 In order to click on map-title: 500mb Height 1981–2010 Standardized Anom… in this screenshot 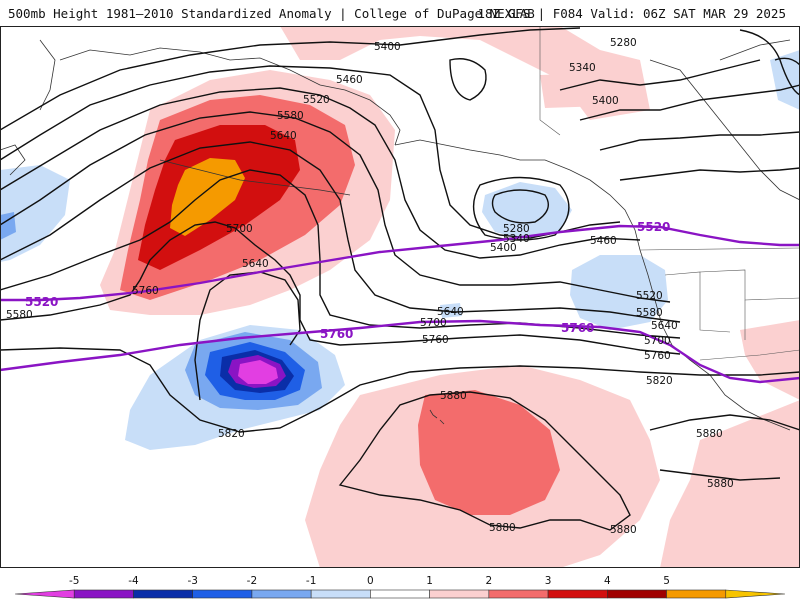, I will do `click(271, 13)`.